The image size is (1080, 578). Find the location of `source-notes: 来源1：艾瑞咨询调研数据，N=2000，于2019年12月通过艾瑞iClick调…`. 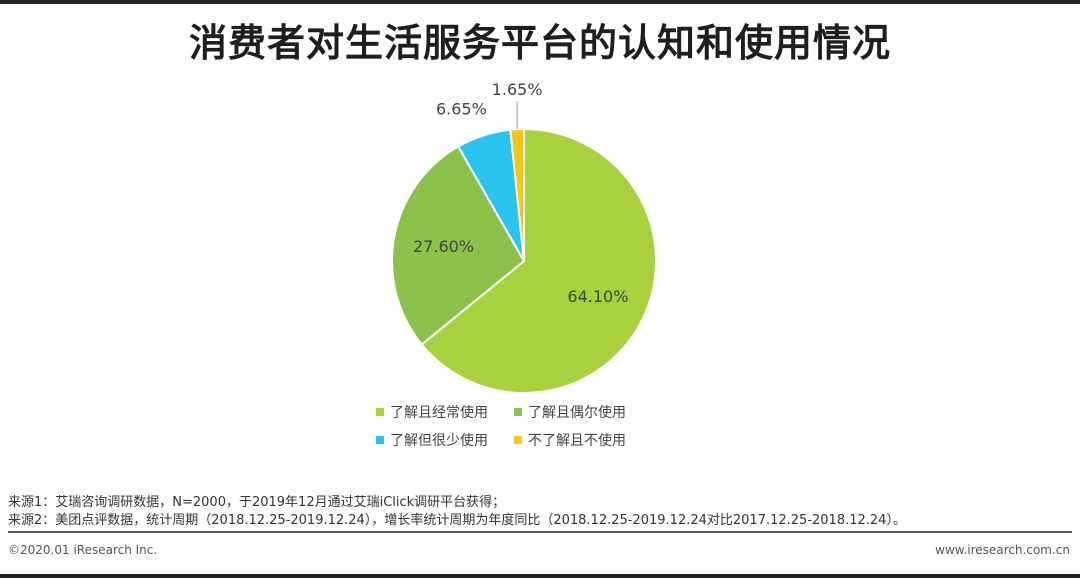

source-notes: 来源1：艾瑞咨询调研数据，N=2000，于2019年12月通过艾瑞iClick调… is located at coordinates (457, 512).